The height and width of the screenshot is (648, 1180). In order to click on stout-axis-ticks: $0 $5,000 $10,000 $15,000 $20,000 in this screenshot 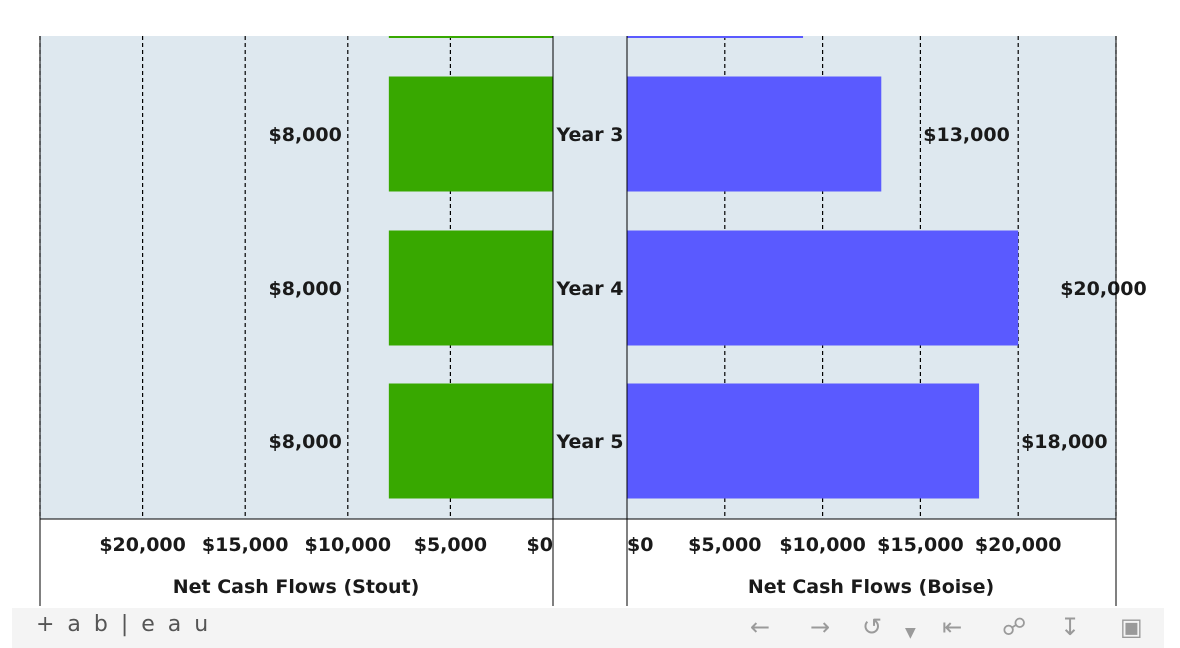, I will do `click(326, 545)`.